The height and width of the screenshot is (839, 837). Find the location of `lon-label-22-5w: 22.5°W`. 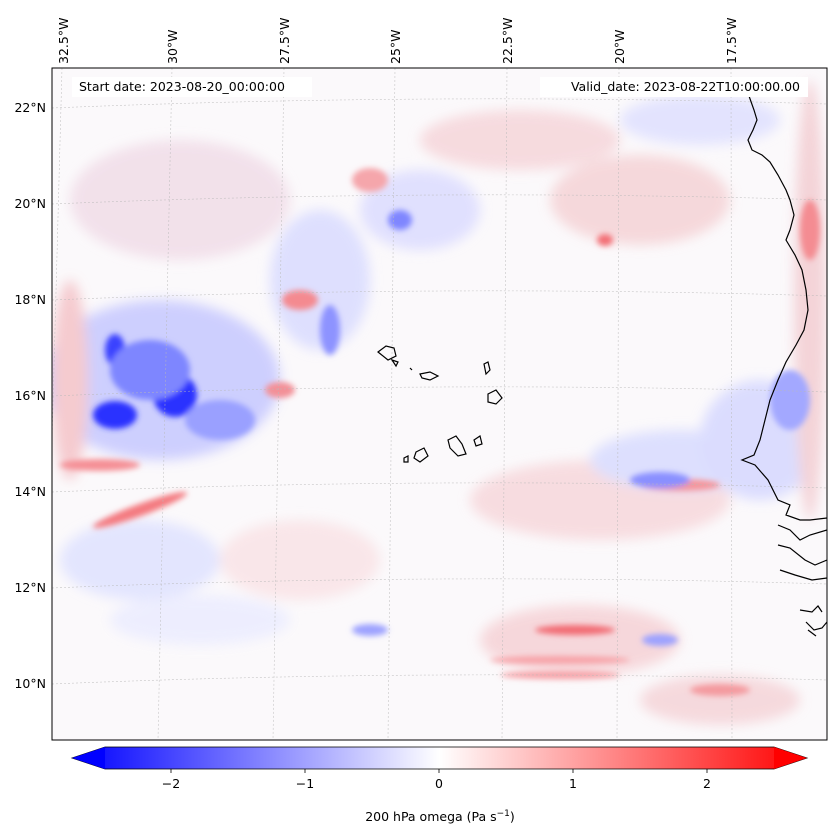

lon-label-22-5w: 22.5°W is located at coordinates (507, 41).